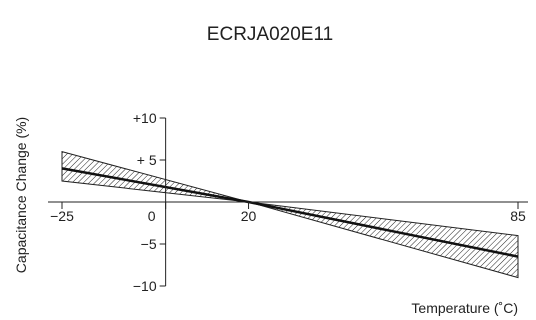  I want to click on chart-title: ECRJA020E11, so click(270, 34).